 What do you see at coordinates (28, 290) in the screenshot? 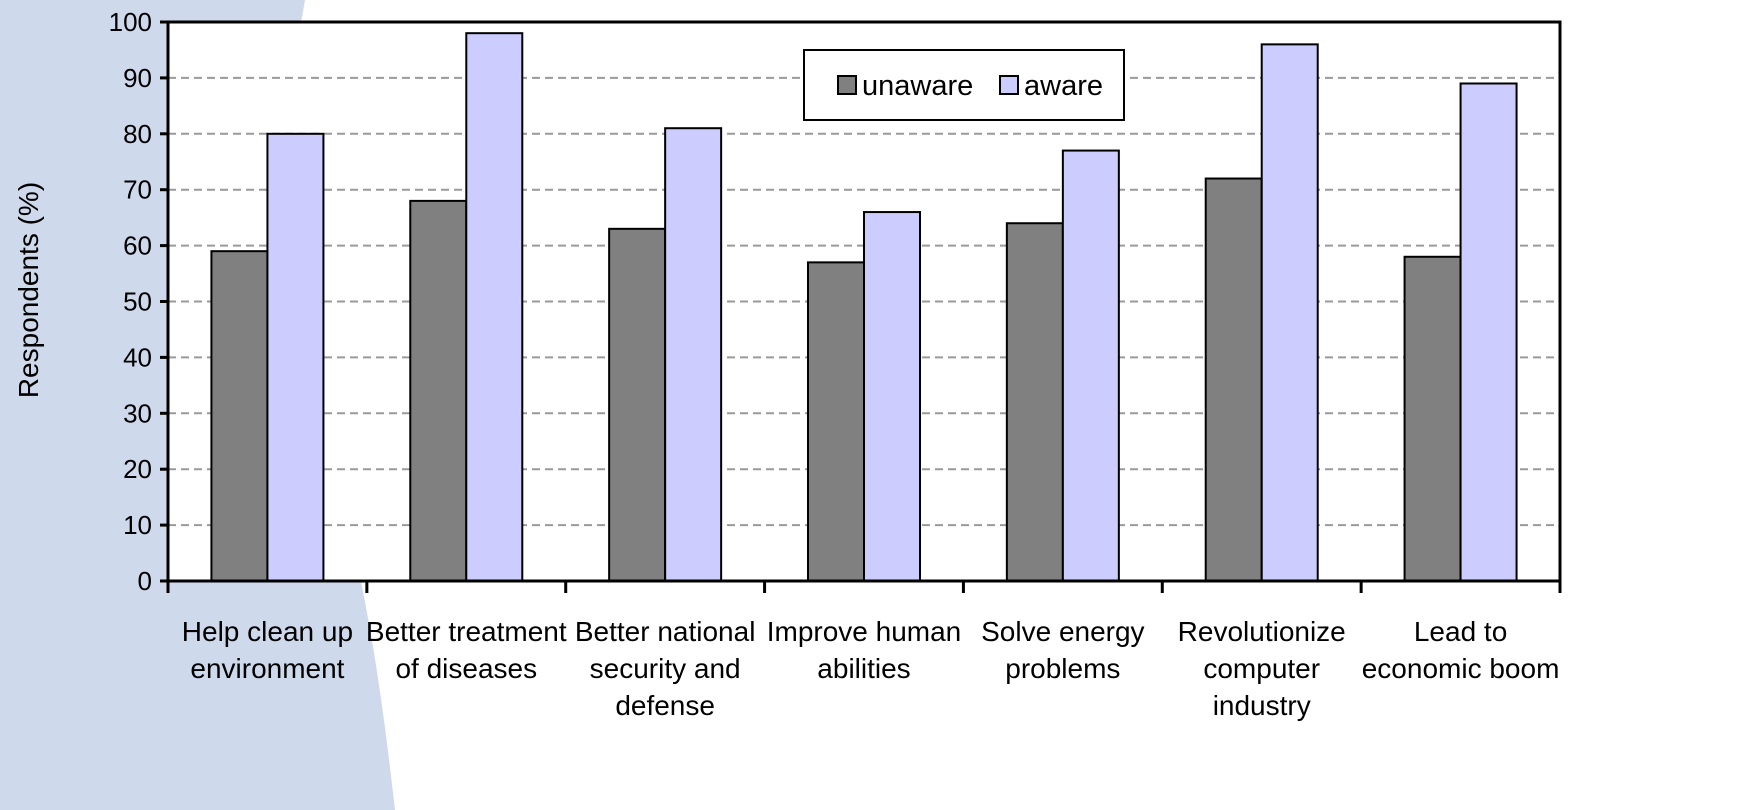
I see `y-axis-title: Respondents (%)` at bounding box center [28, 290].